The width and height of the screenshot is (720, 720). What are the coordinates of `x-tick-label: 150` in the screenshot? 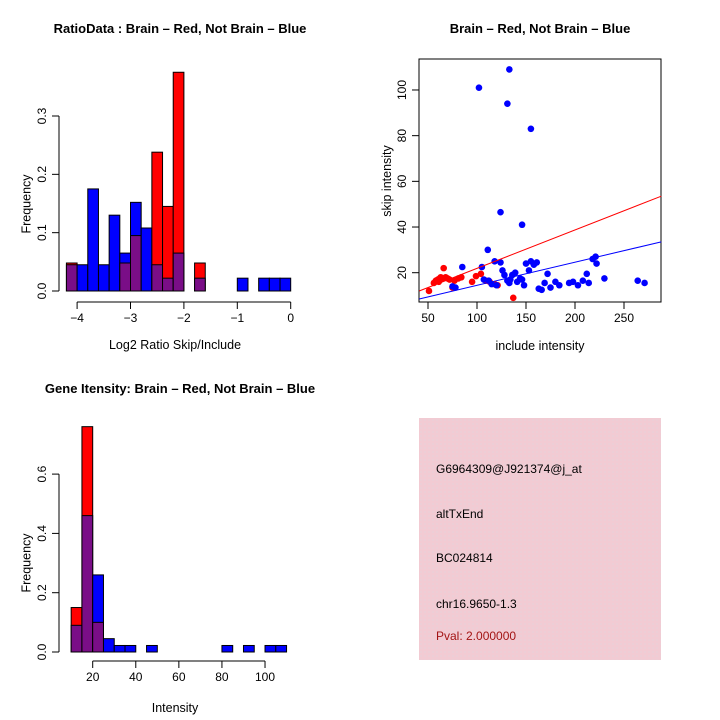 It's located at (526, 318).